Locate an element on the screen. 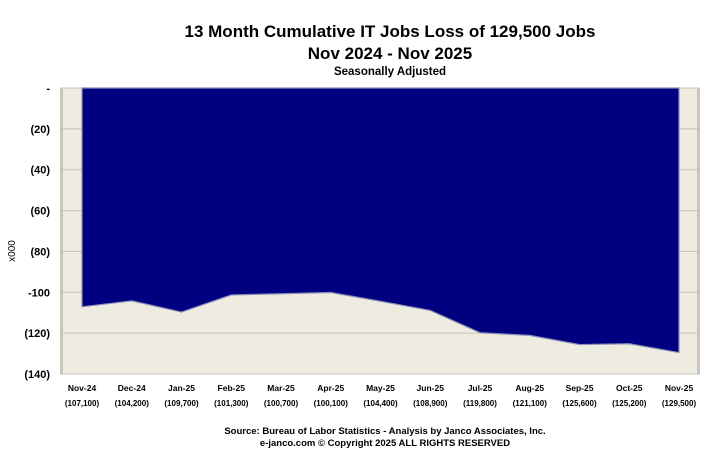  x-tick-label: Jun-25 is located at coordinates (431, 388).